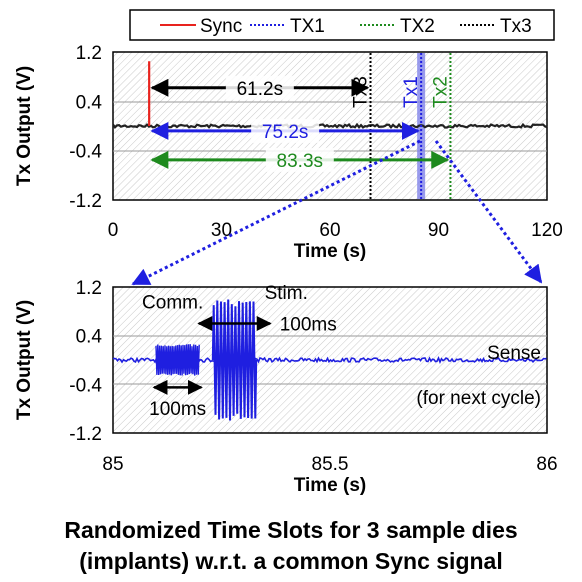 The image size is (582, 582). I want to click on top-y-tick: -0.4, so click(85, 152).